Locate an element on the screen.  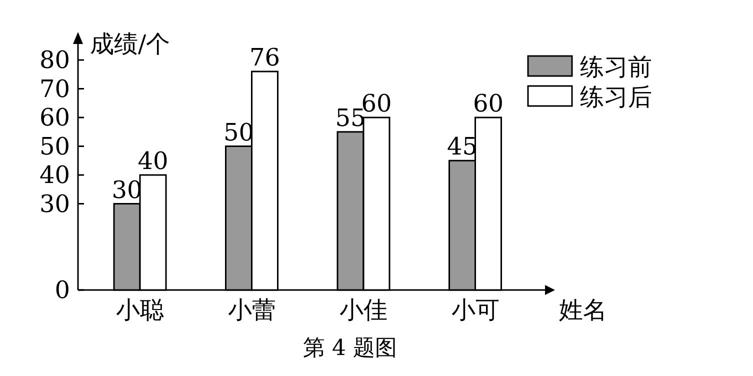
y-tick-label: 30 is located at coordinates (54, 204).